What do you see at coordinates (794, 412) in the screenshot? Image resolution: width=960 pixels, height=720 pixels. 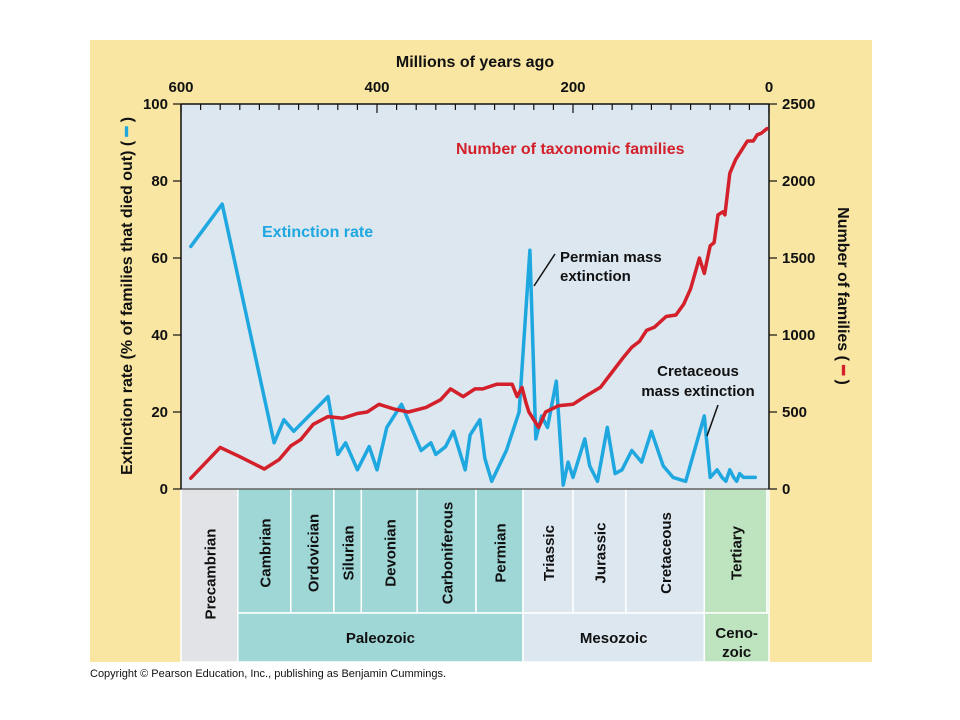 I see `right-tick-label: 500` at bounding box center [794, 412].